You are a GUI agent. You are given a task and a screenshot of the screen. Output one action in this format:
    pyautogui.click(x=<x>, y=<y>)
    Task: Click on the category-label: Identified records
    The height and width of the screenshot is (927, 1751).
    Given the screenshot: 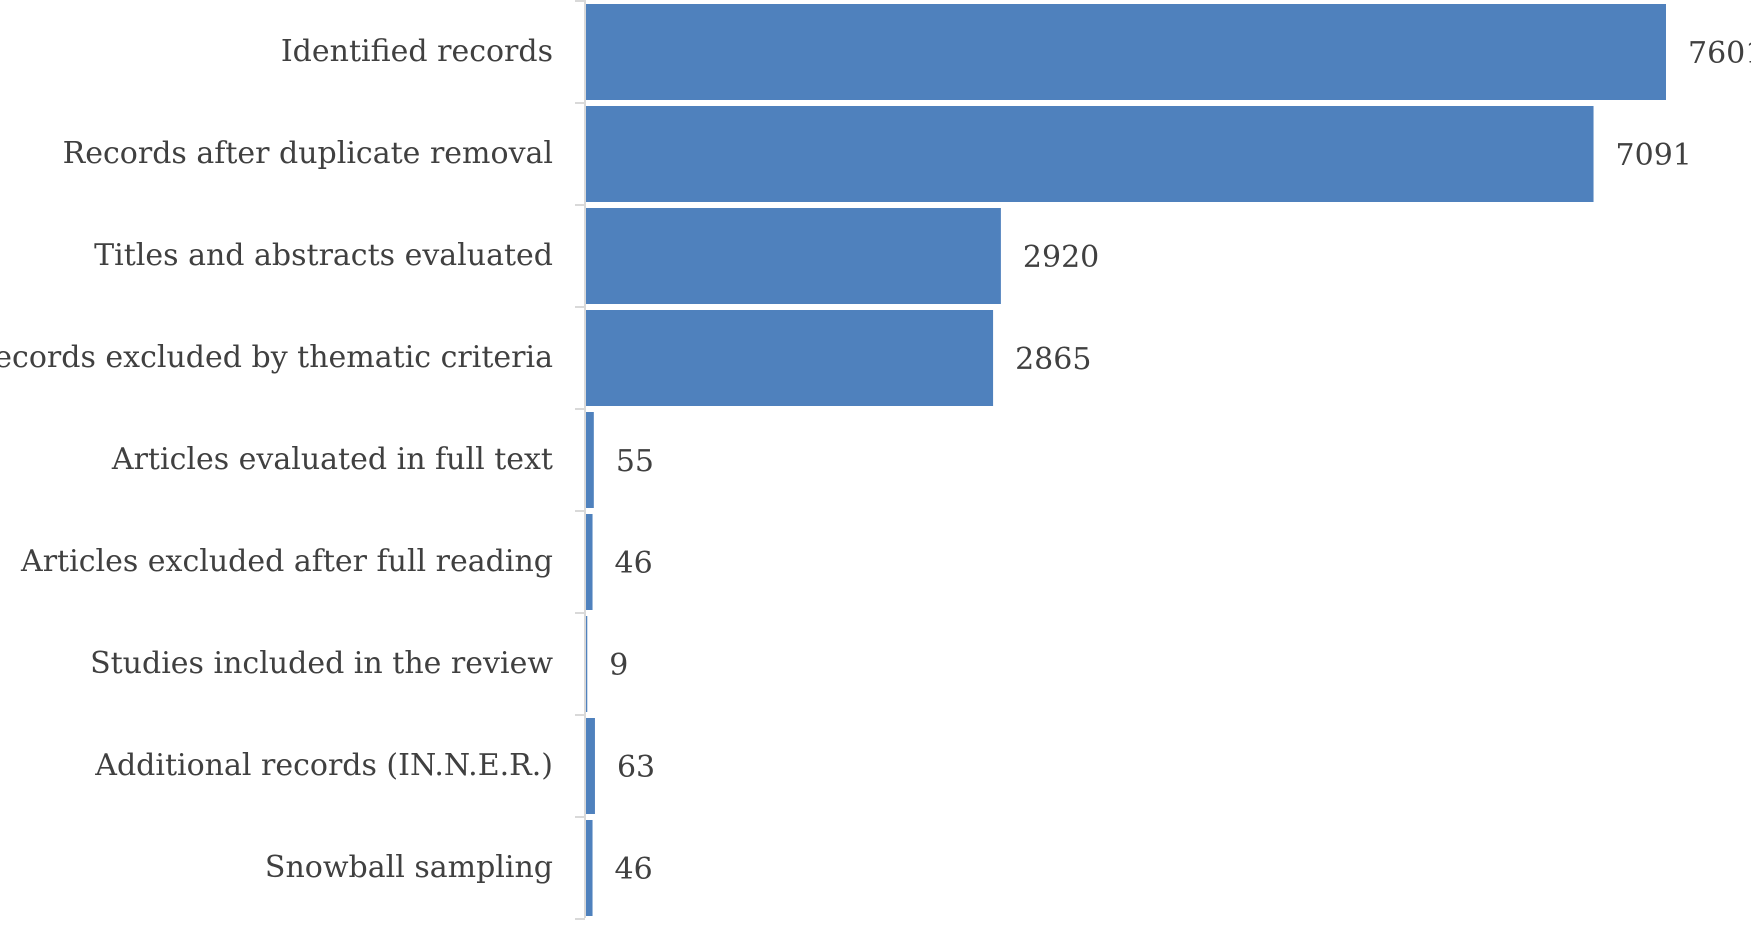 What is the action you would take?
    pyautogui.click(x=417, y=51)
    